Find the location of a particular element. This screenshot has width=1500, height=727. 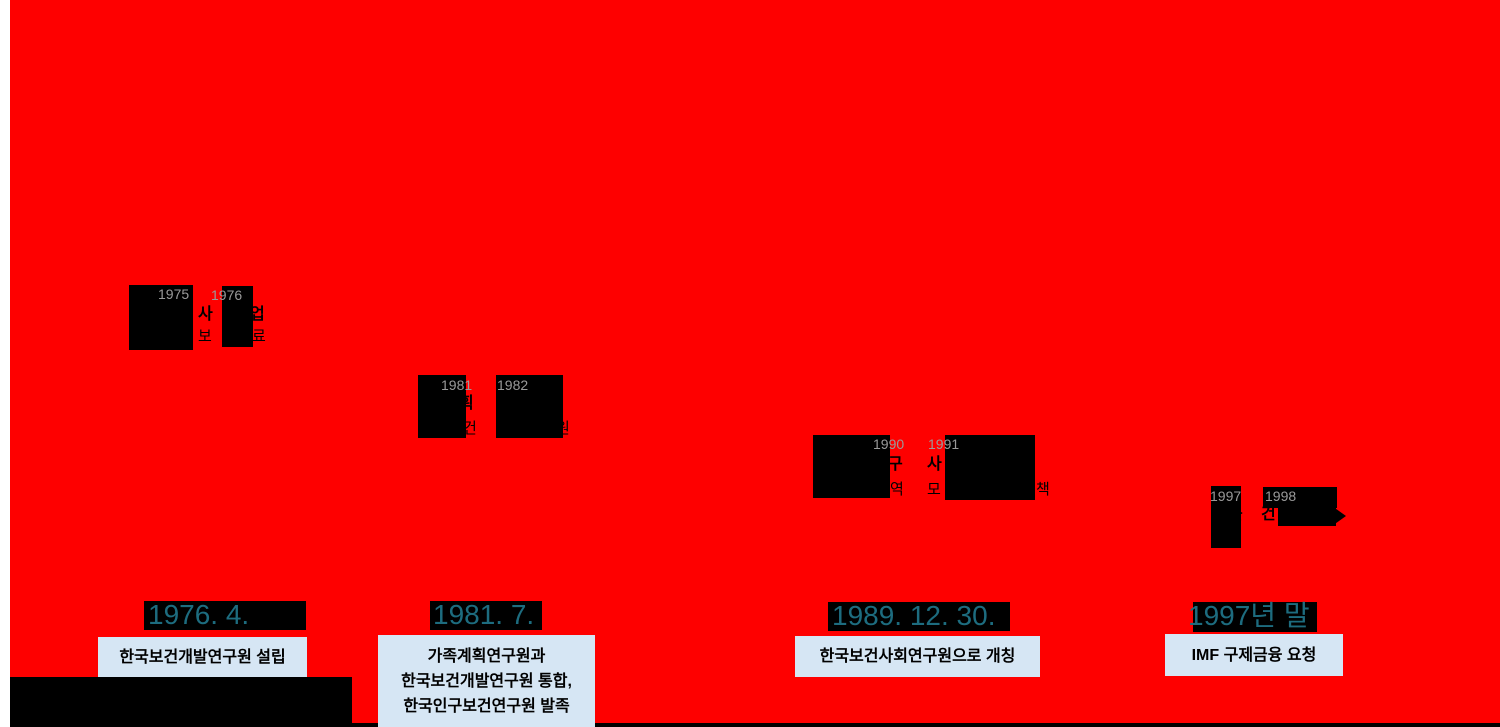

caption-fragment: 구 is located at coordinates (895, 464).